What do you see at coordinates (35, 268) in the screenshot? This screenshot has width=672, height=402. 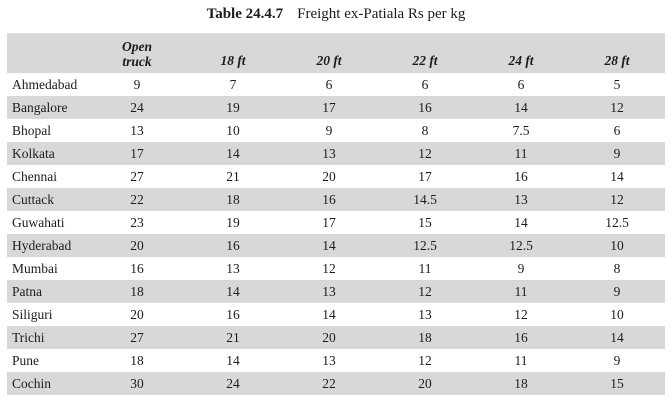 I see `row-city-label: Mumbai` at bounding box center [35, 268].